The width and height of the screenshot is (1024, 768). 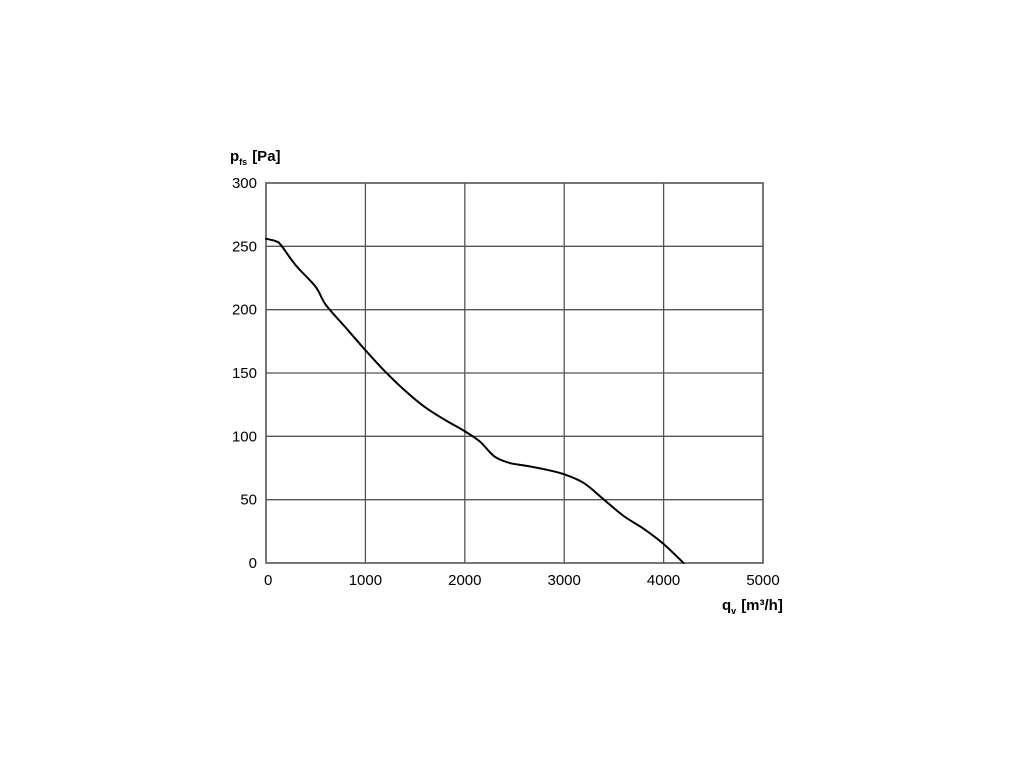 What do you see at coordinates (564, 580) in the screenshot?
I see `x-tick-label-3: 3000` at bounding box center [564, 580].